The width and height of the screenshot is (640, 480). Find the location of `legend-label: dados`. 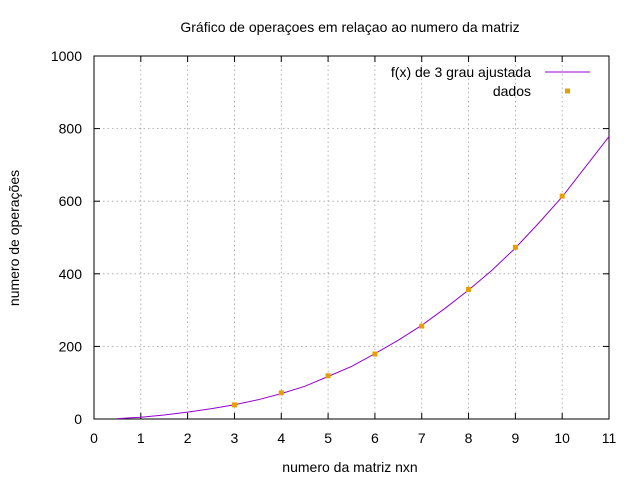

legend-label: dados is located at coordinates (512, 91).